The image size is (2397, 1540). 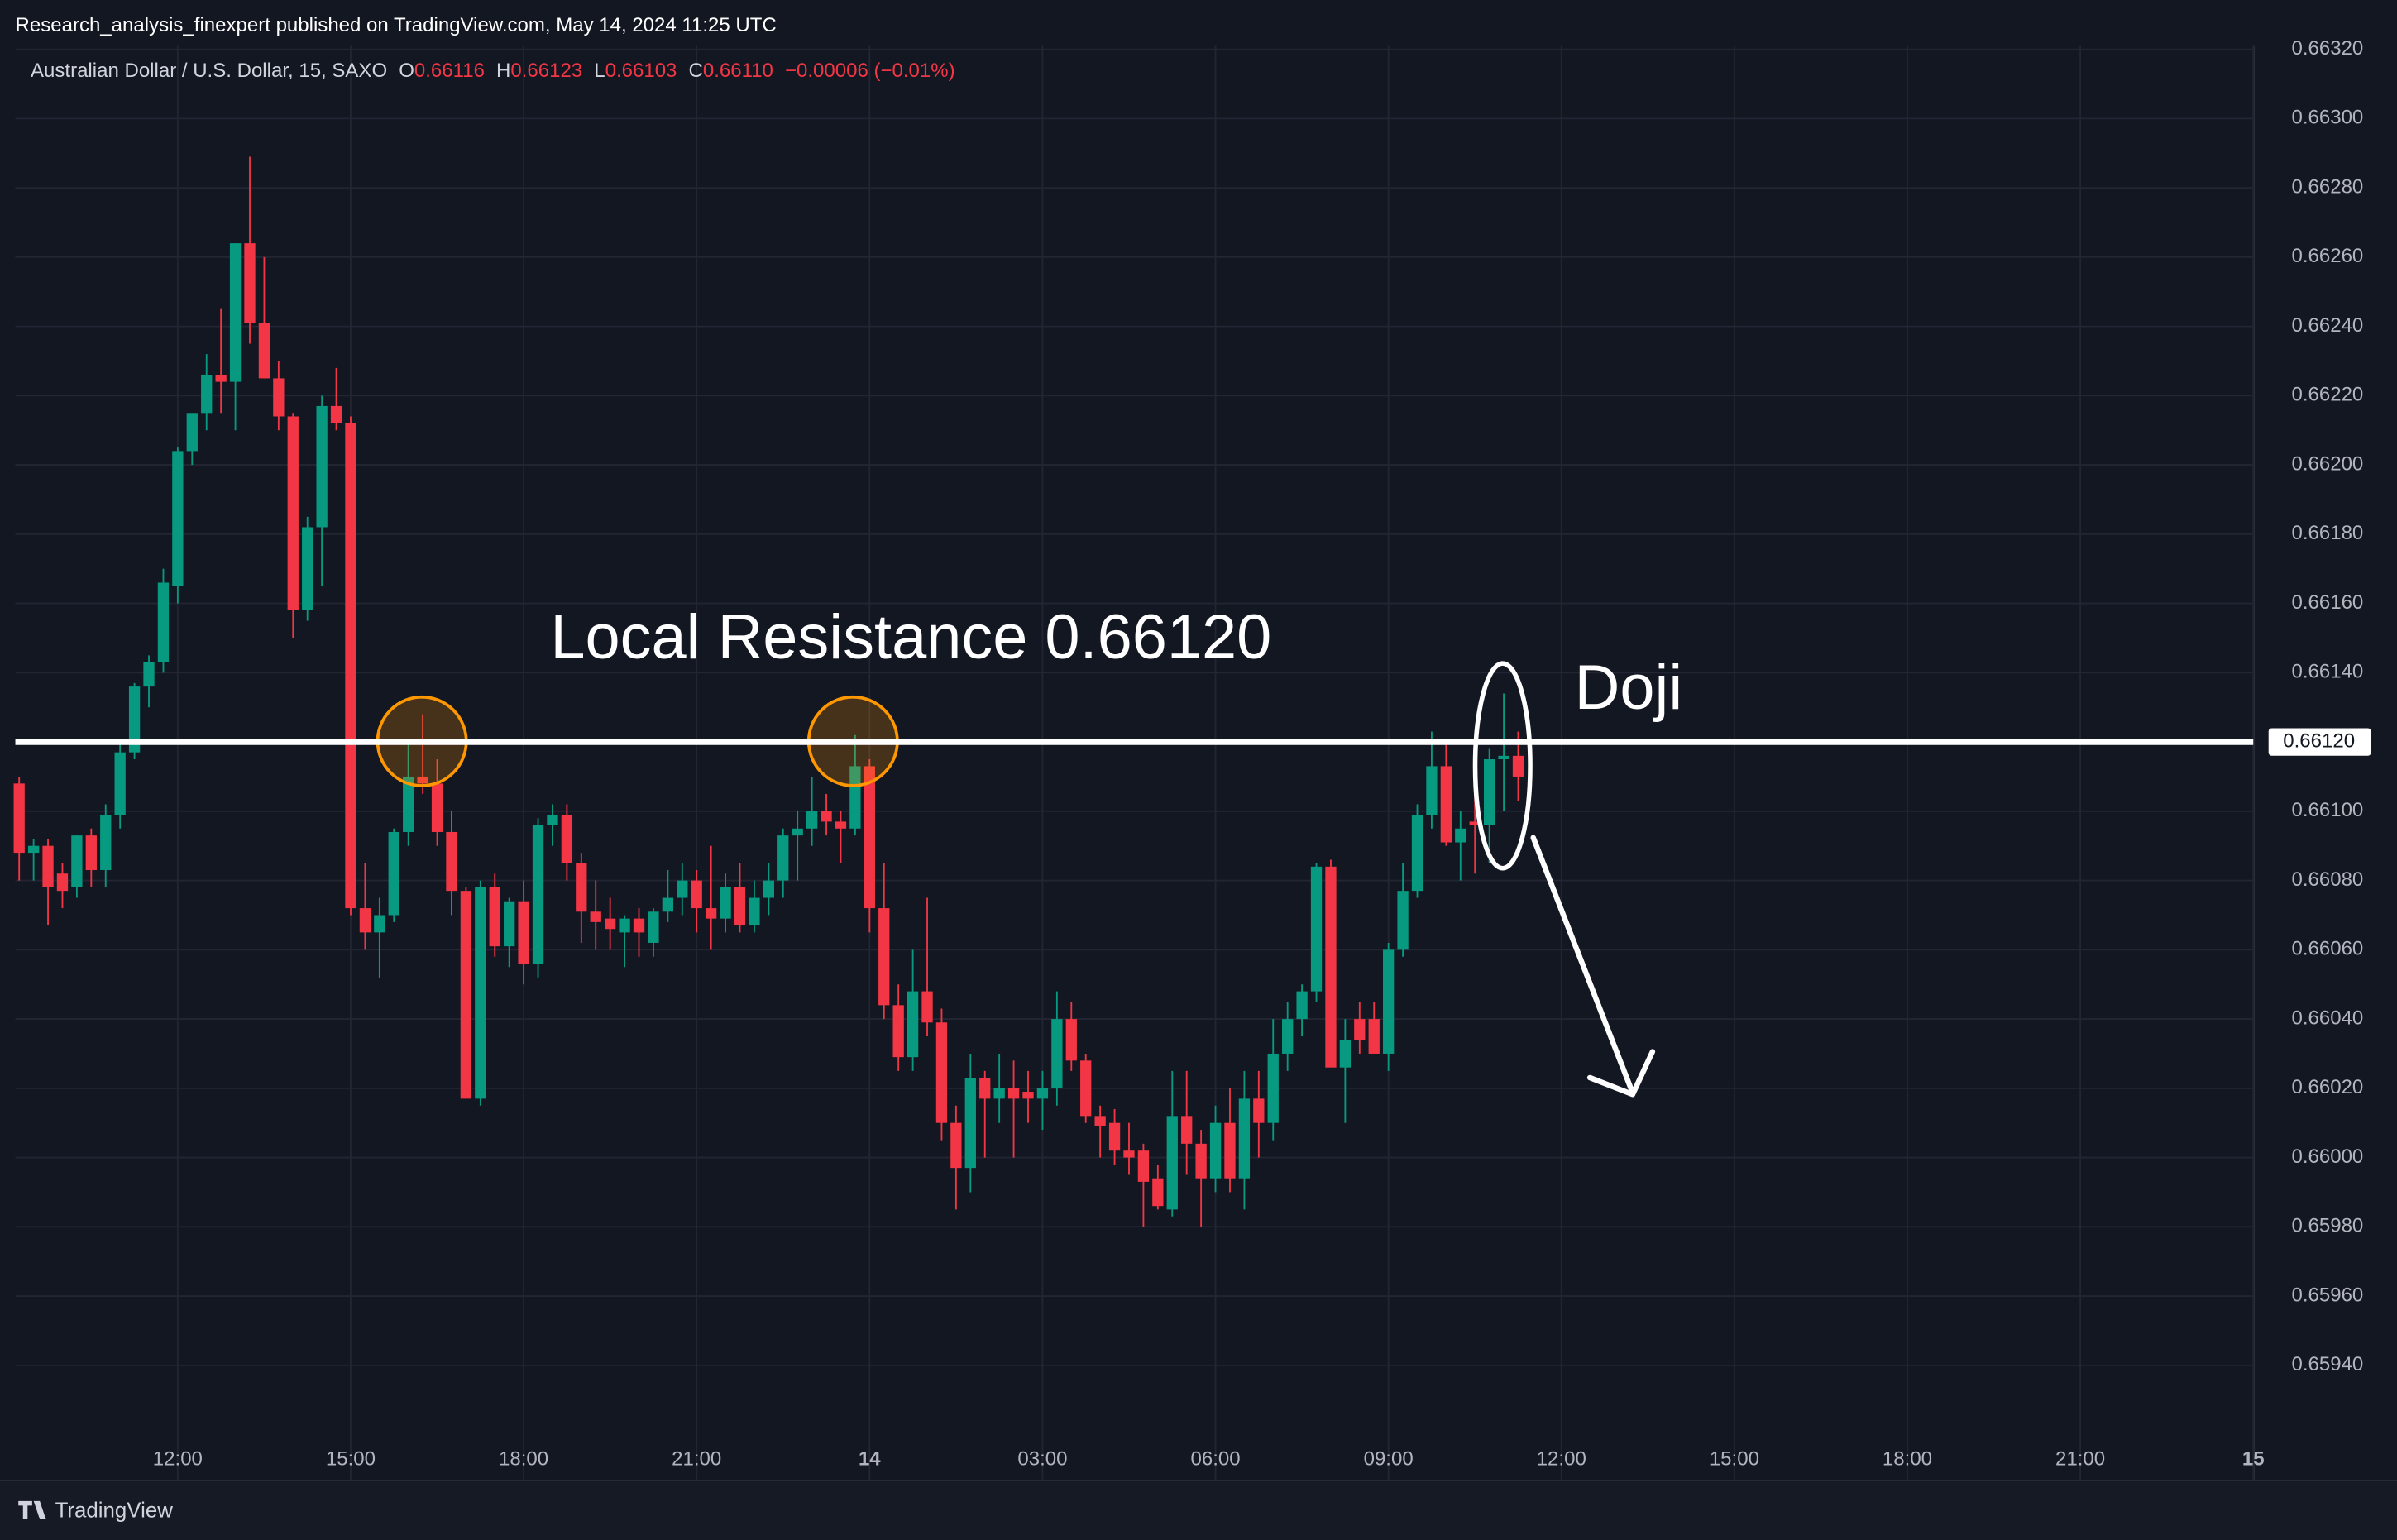 What do you see at coordinates (2327, 810) in the screenshot?
I see `y-tick-label: 0.66100` at bounding box center [2327, 810].